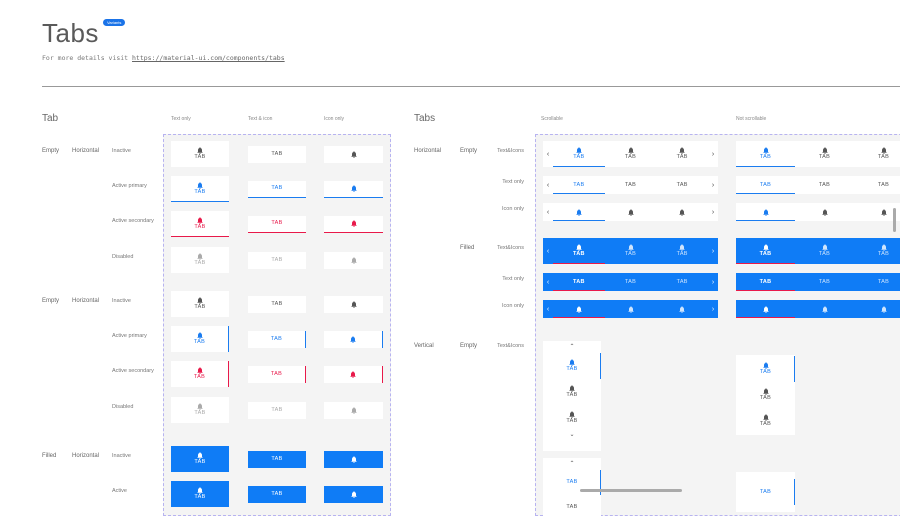 The height and width of the screenshot is (520, 900). What do you see at coordinates (277, 494) in the screenshot?
I see `tab-text-active: TAB` at bounding box center [277, 494].